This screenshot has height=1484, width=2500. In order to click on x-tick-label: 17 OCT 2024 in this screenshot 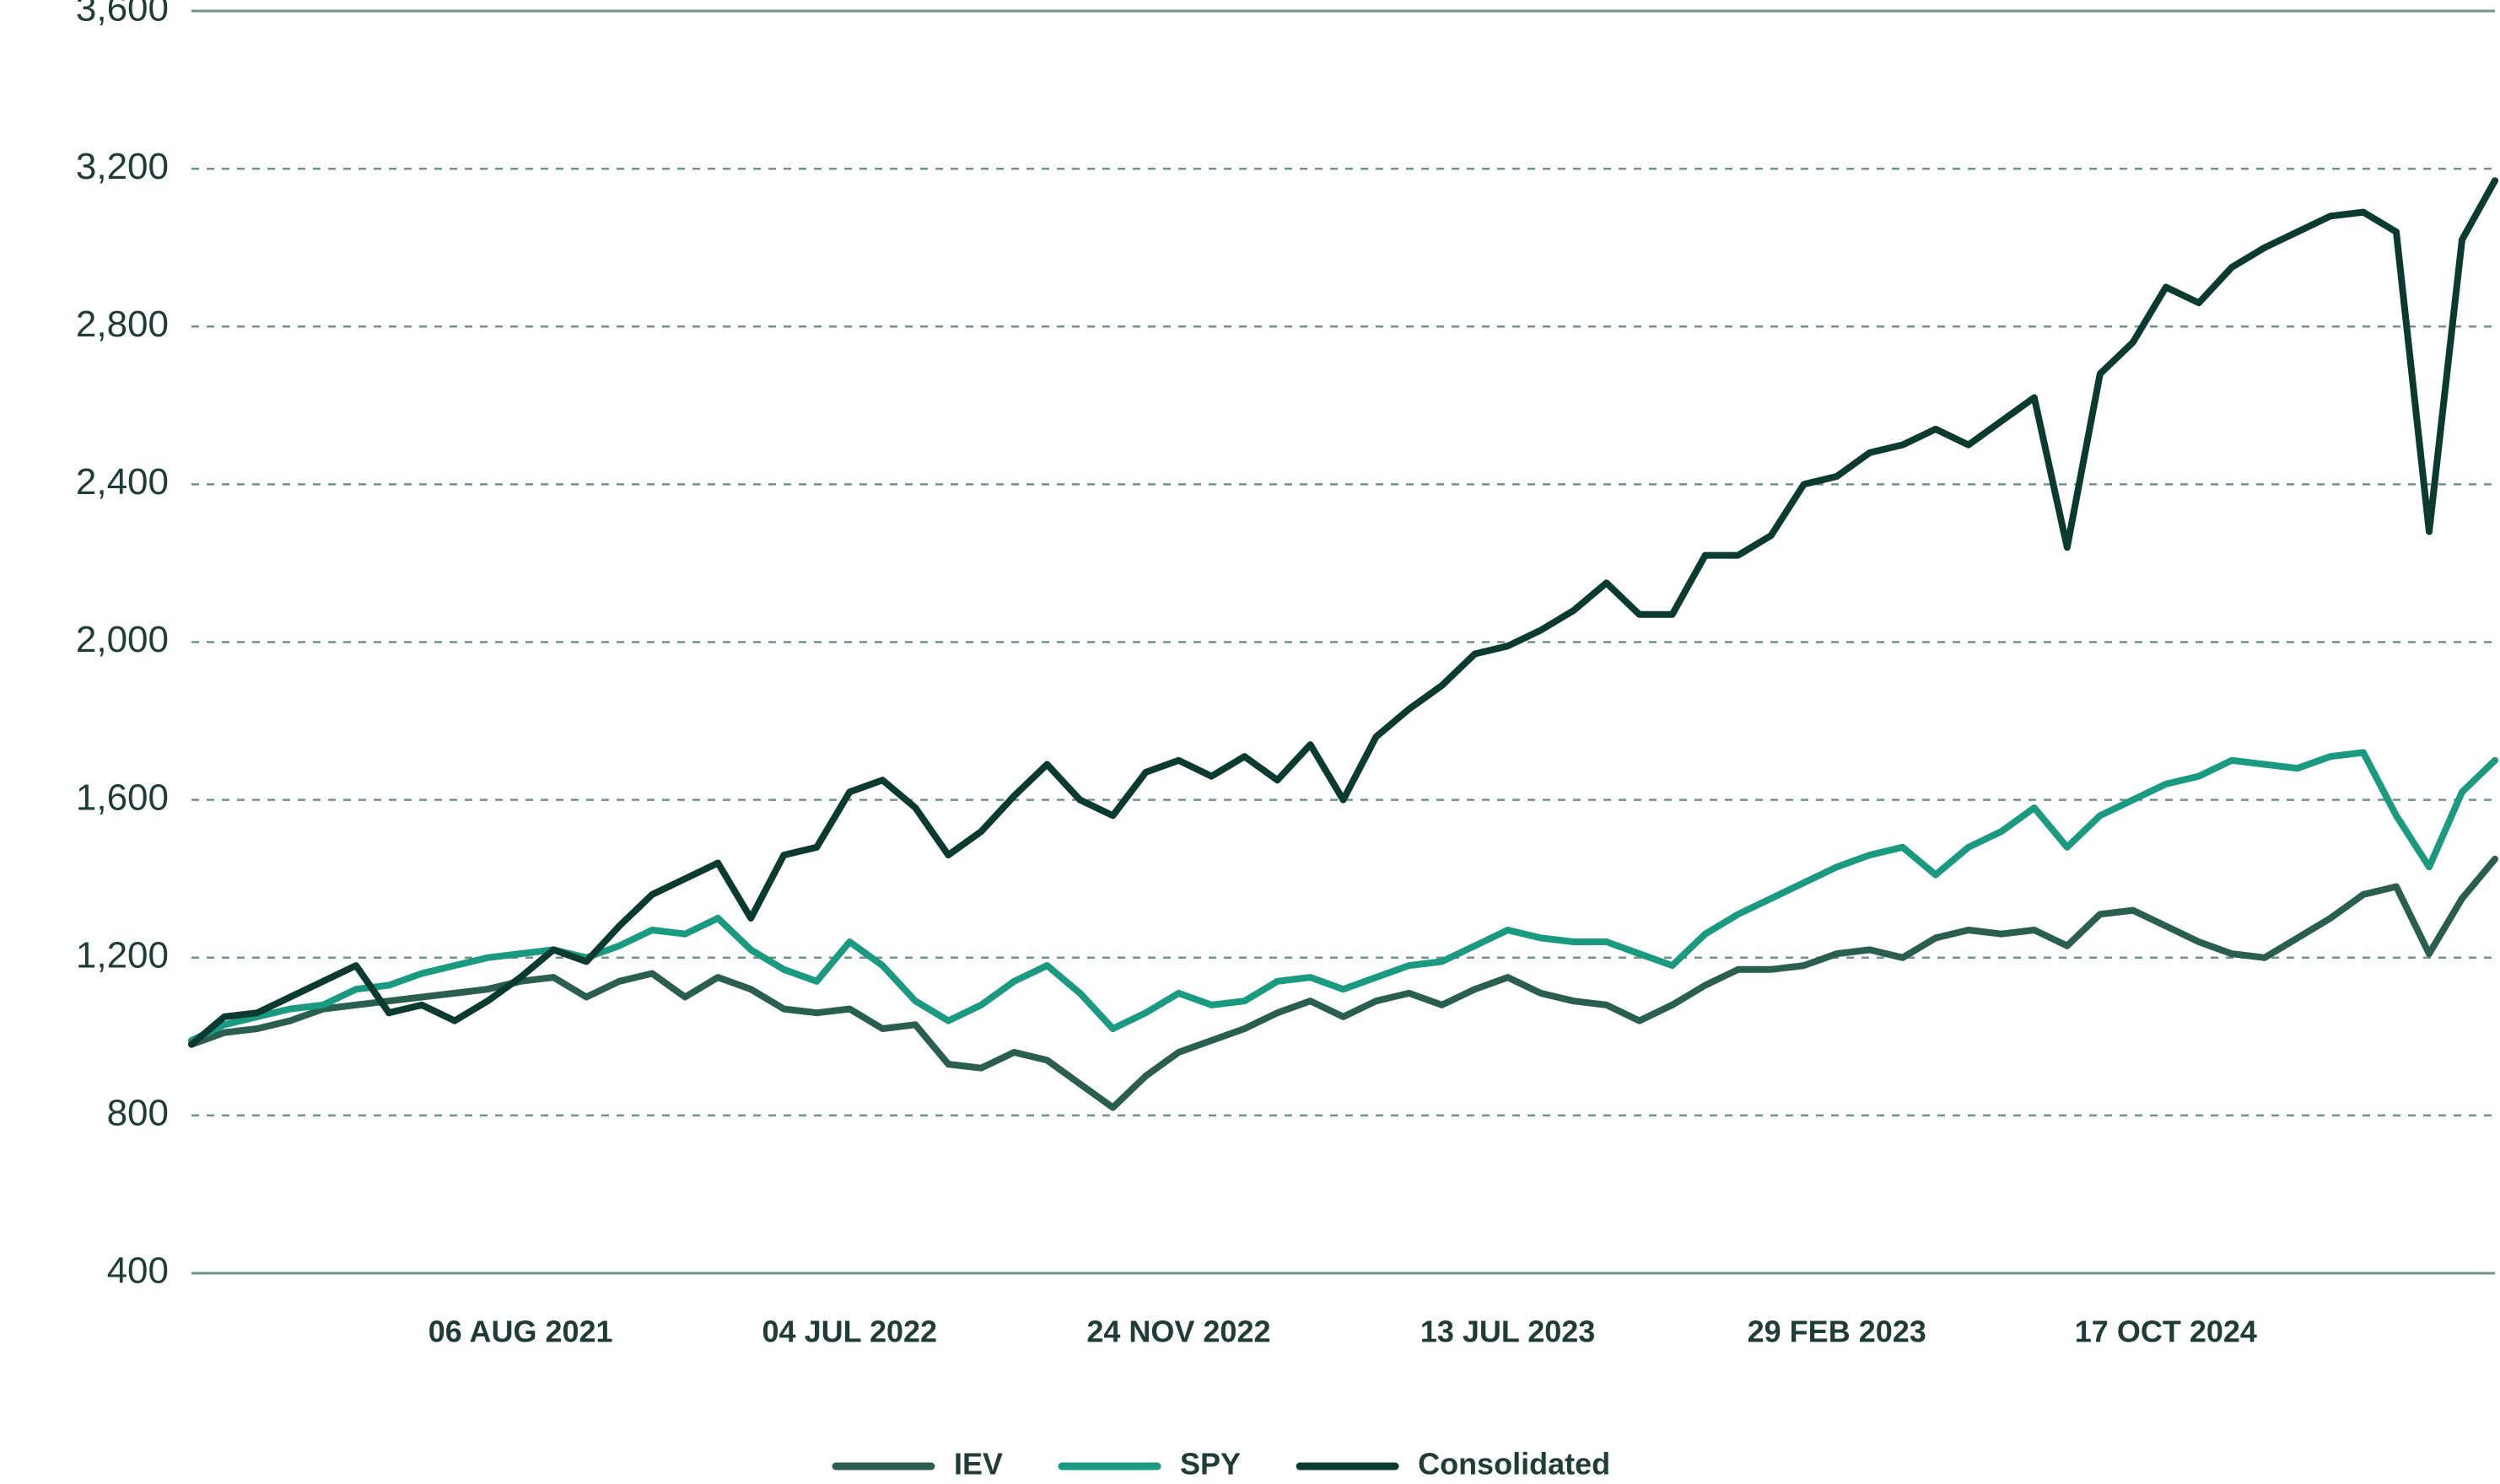, I will do `click(2166, 1332)`.